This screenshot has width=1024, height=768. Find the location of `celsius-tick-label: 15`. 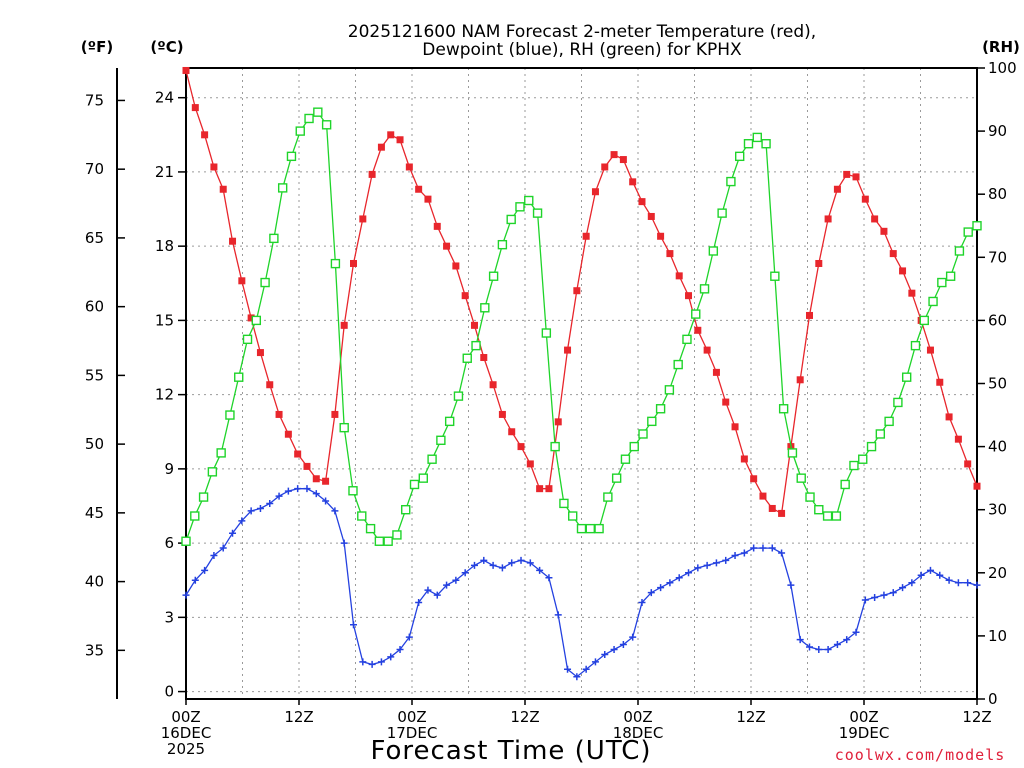

celsius-tick-label: 15 is located at coordinates (164, 320).